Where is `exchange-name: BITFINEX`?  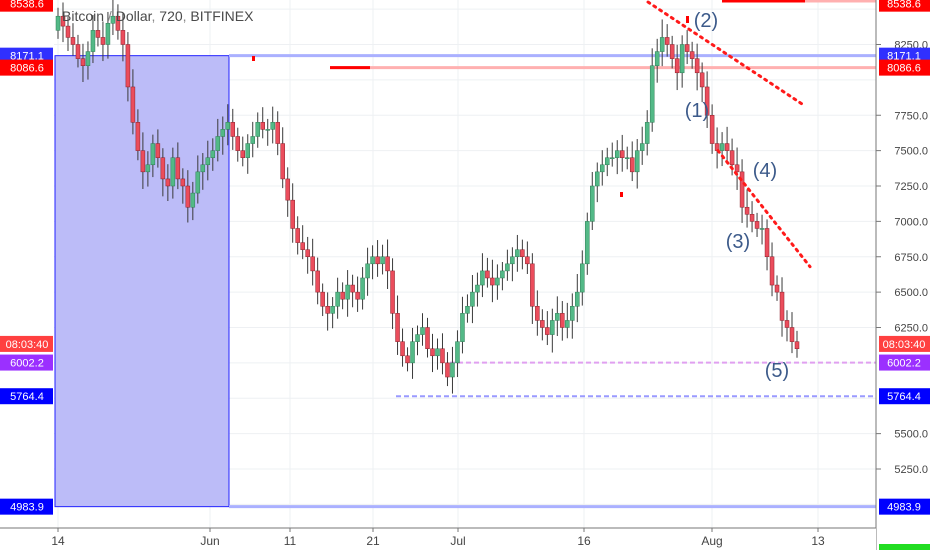
exchange-name: BITFINEX is located at coordinates (222, 16).